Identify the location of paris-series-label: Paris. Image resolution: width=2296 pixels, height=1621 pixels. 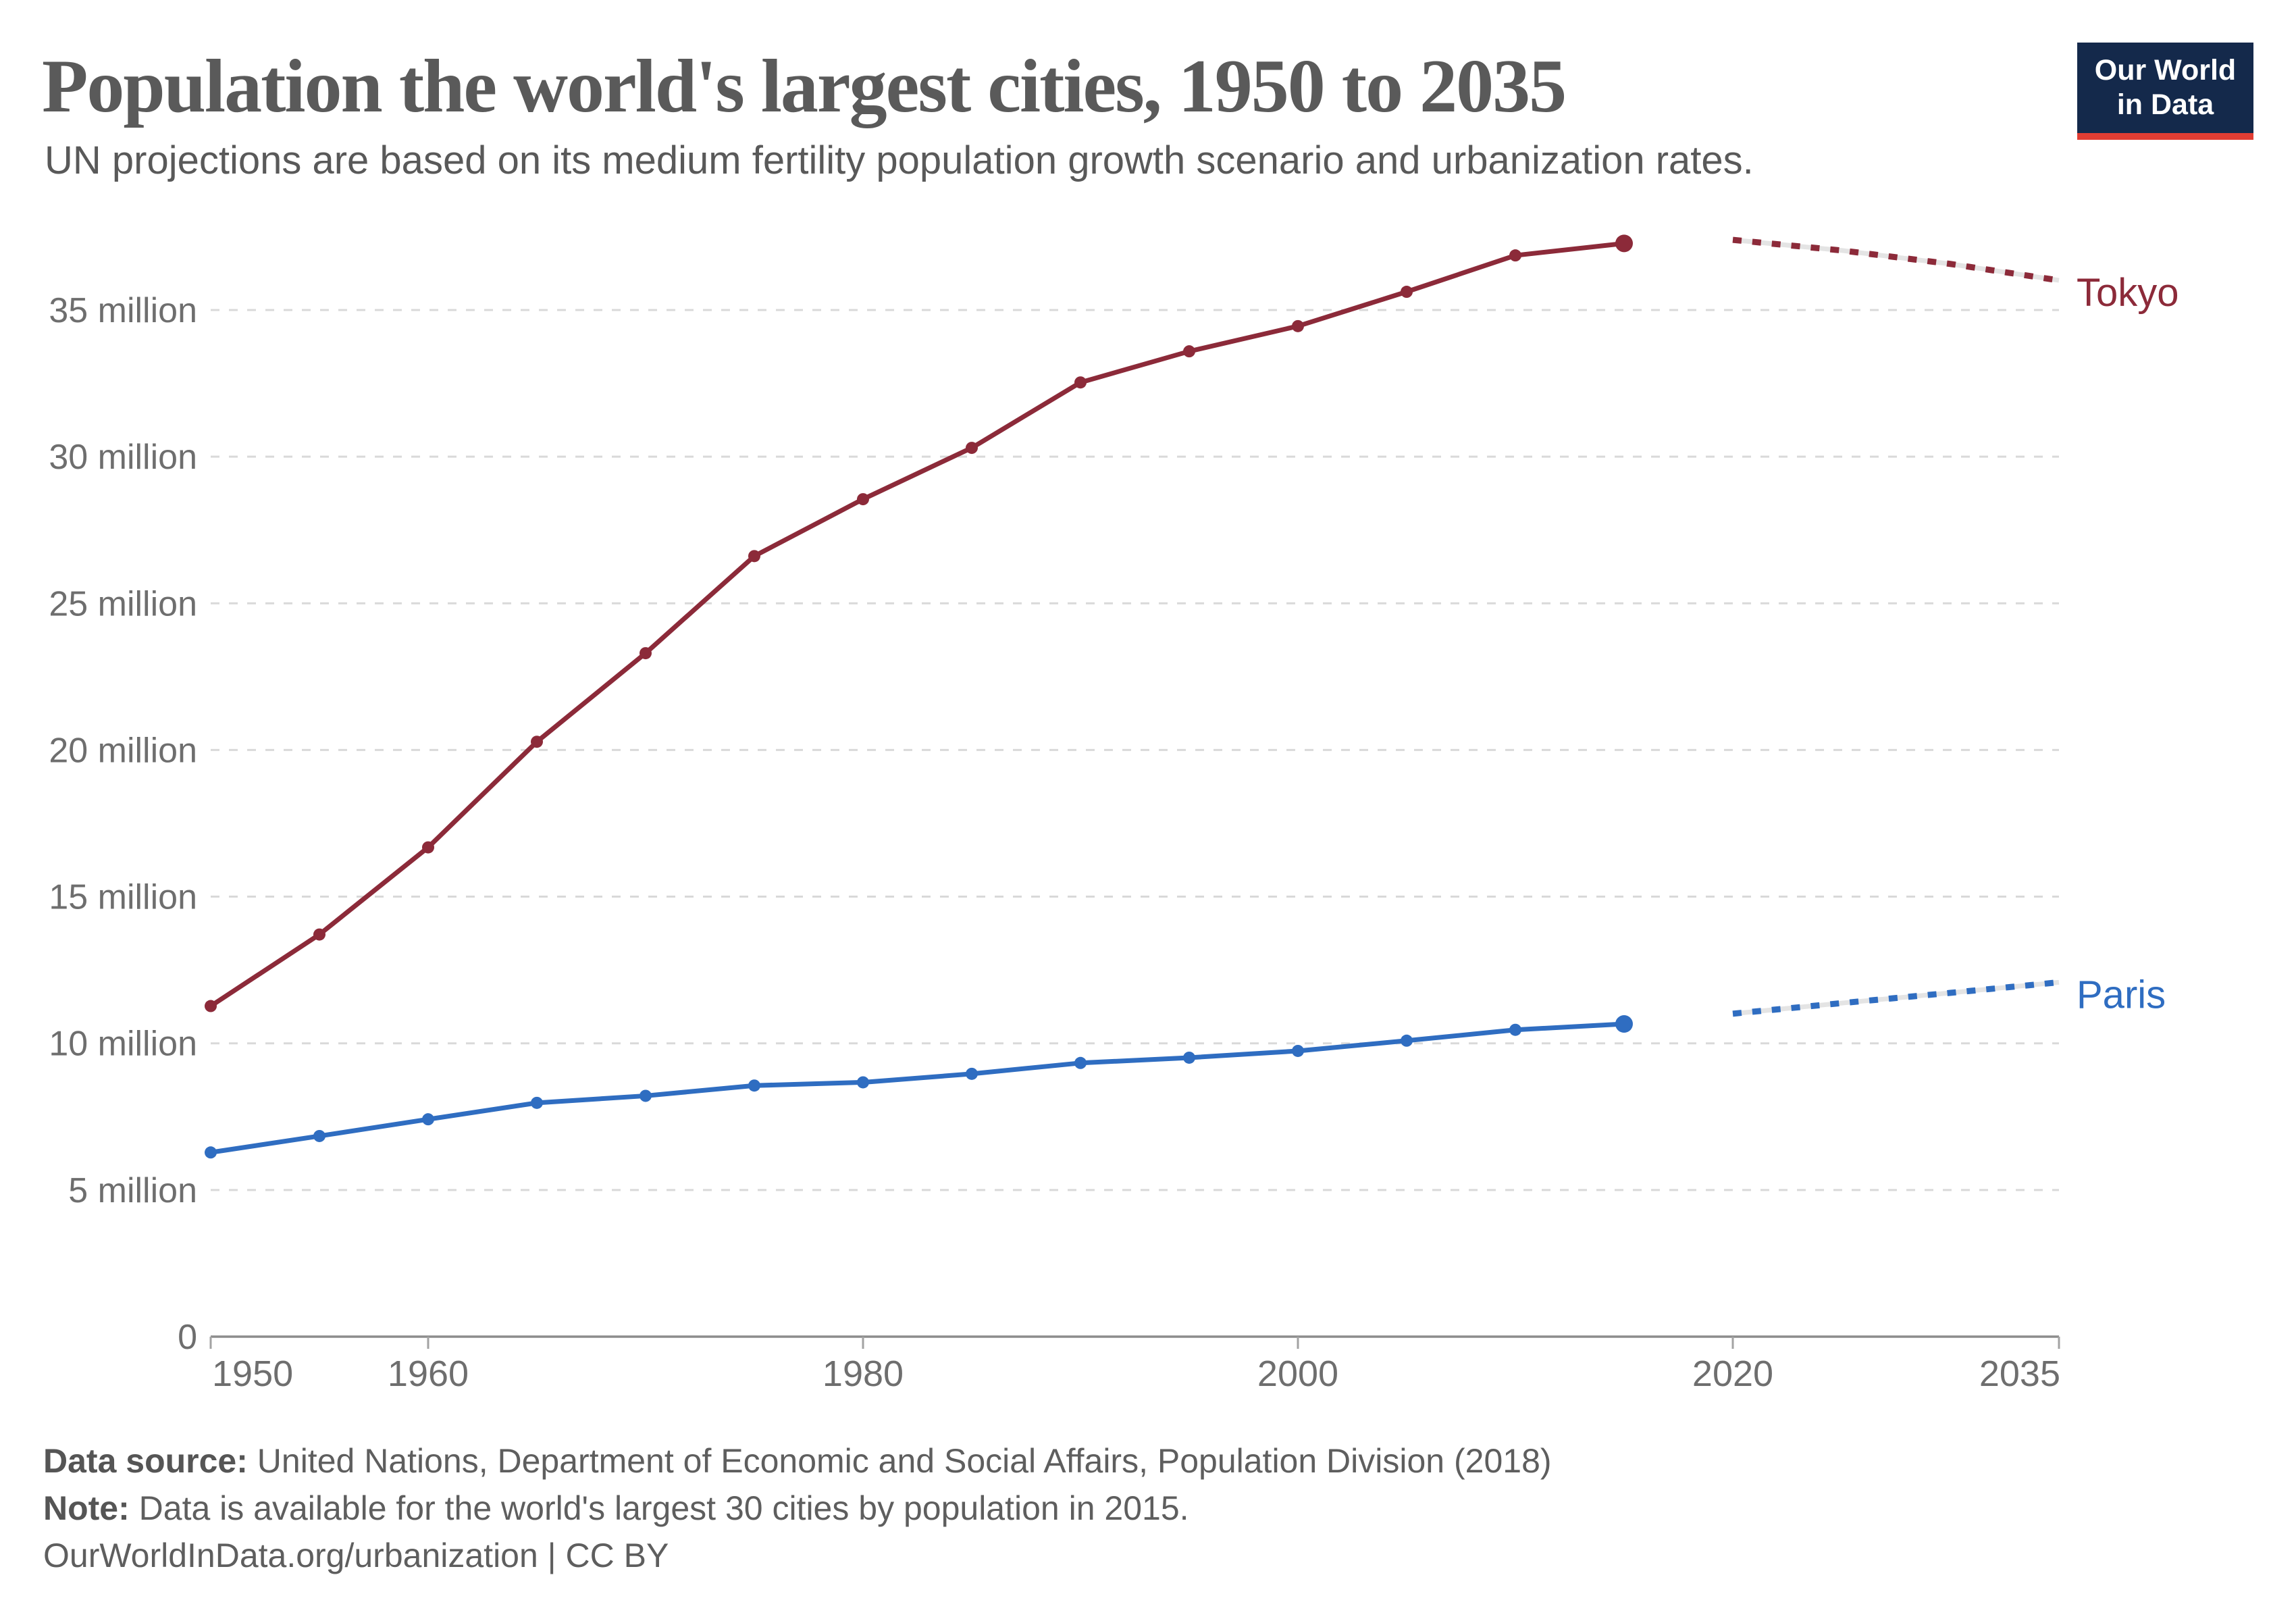
(2121, 995).